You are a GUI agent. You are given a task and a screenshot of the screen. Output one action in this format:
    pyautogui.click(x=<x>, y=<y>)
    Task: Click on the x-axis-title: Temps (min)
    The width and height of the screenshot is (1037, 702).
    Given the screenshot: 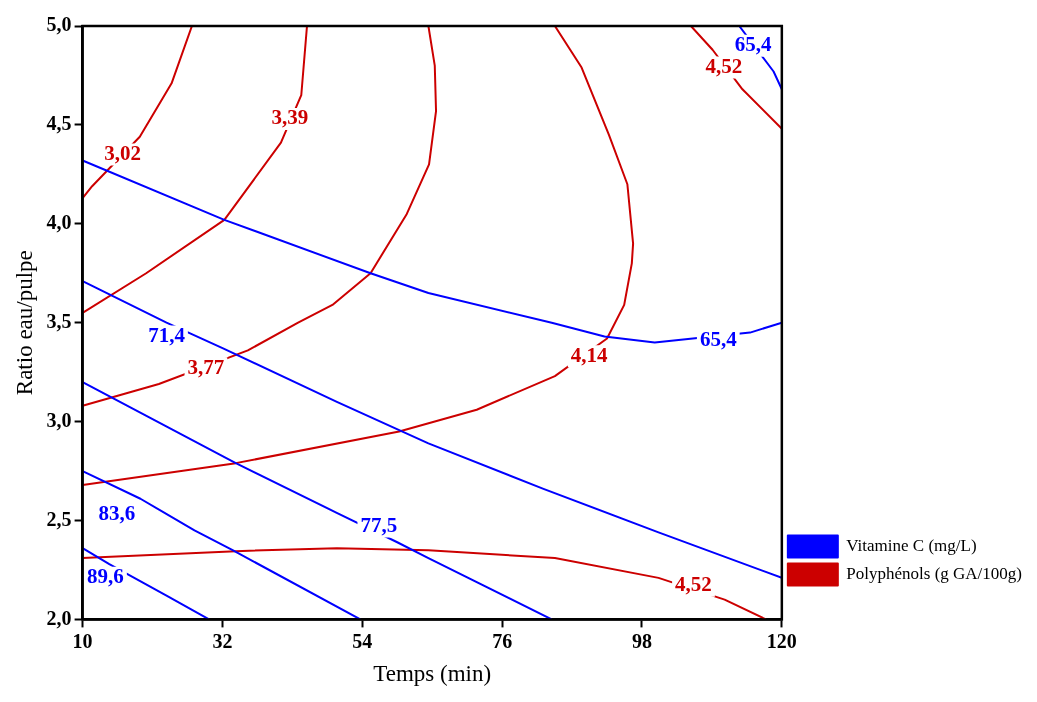 What is the action you would take?
    pyautogui.click(x=432, y=674)
    